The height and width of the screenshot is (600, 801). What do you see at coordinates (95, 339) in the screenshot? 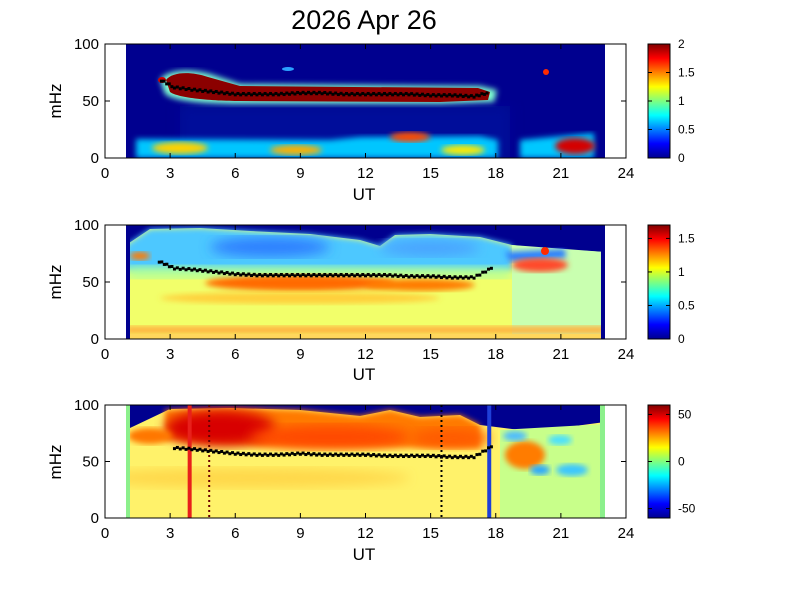
I see `ytick-label: 0` at bounding box center [95, 339].